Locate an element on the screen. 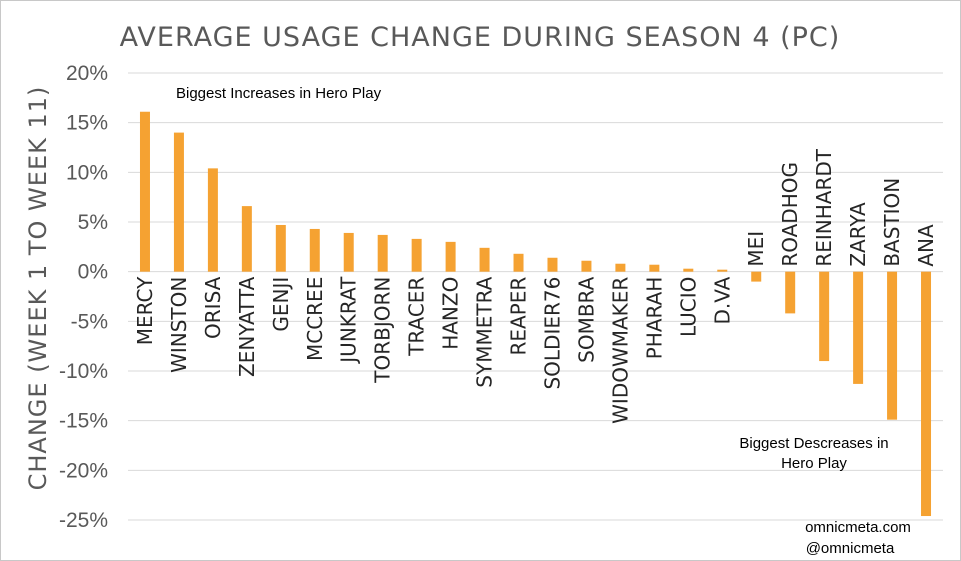 The height and width of the screenshot is (561, 961). category-label: WINSTON is located at coordinates (179, 325).